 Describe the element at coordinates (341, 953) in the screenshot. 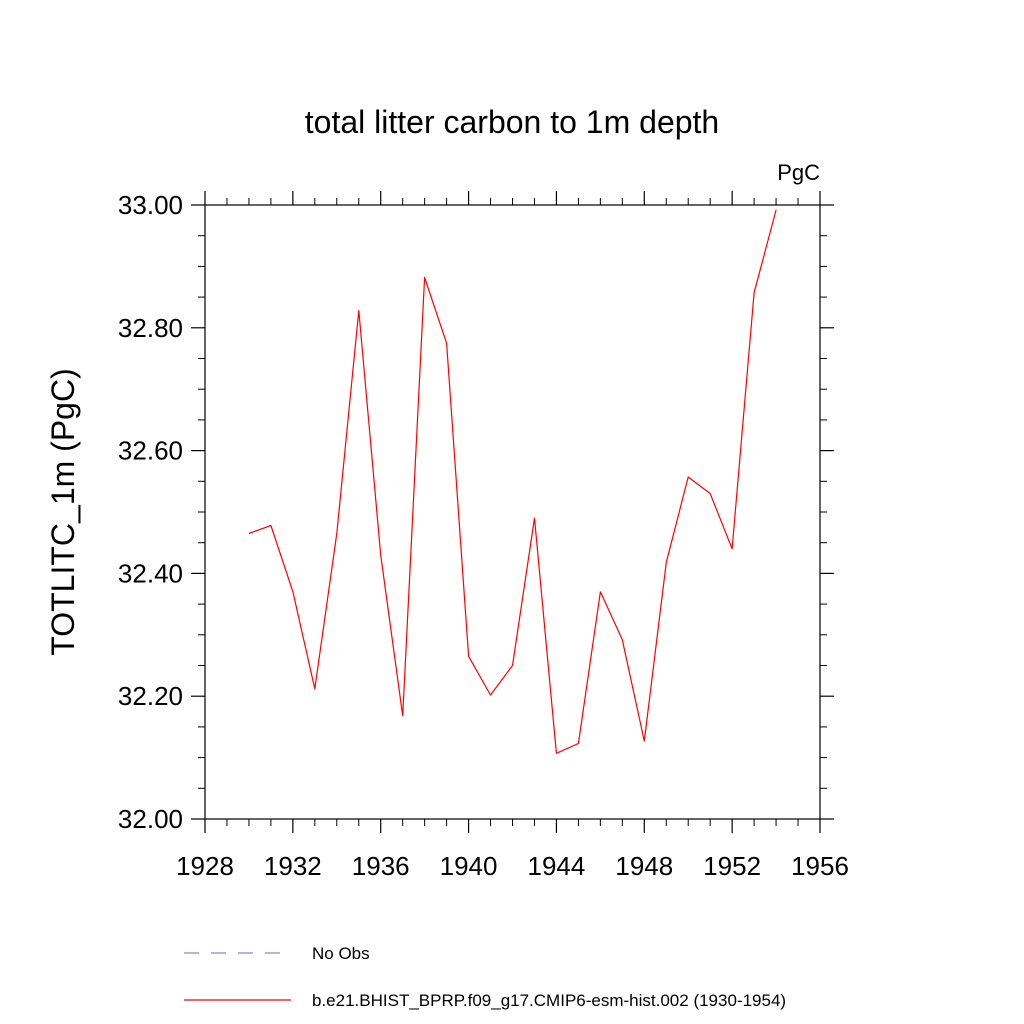

I see `legend-label: No Obs` at that location.